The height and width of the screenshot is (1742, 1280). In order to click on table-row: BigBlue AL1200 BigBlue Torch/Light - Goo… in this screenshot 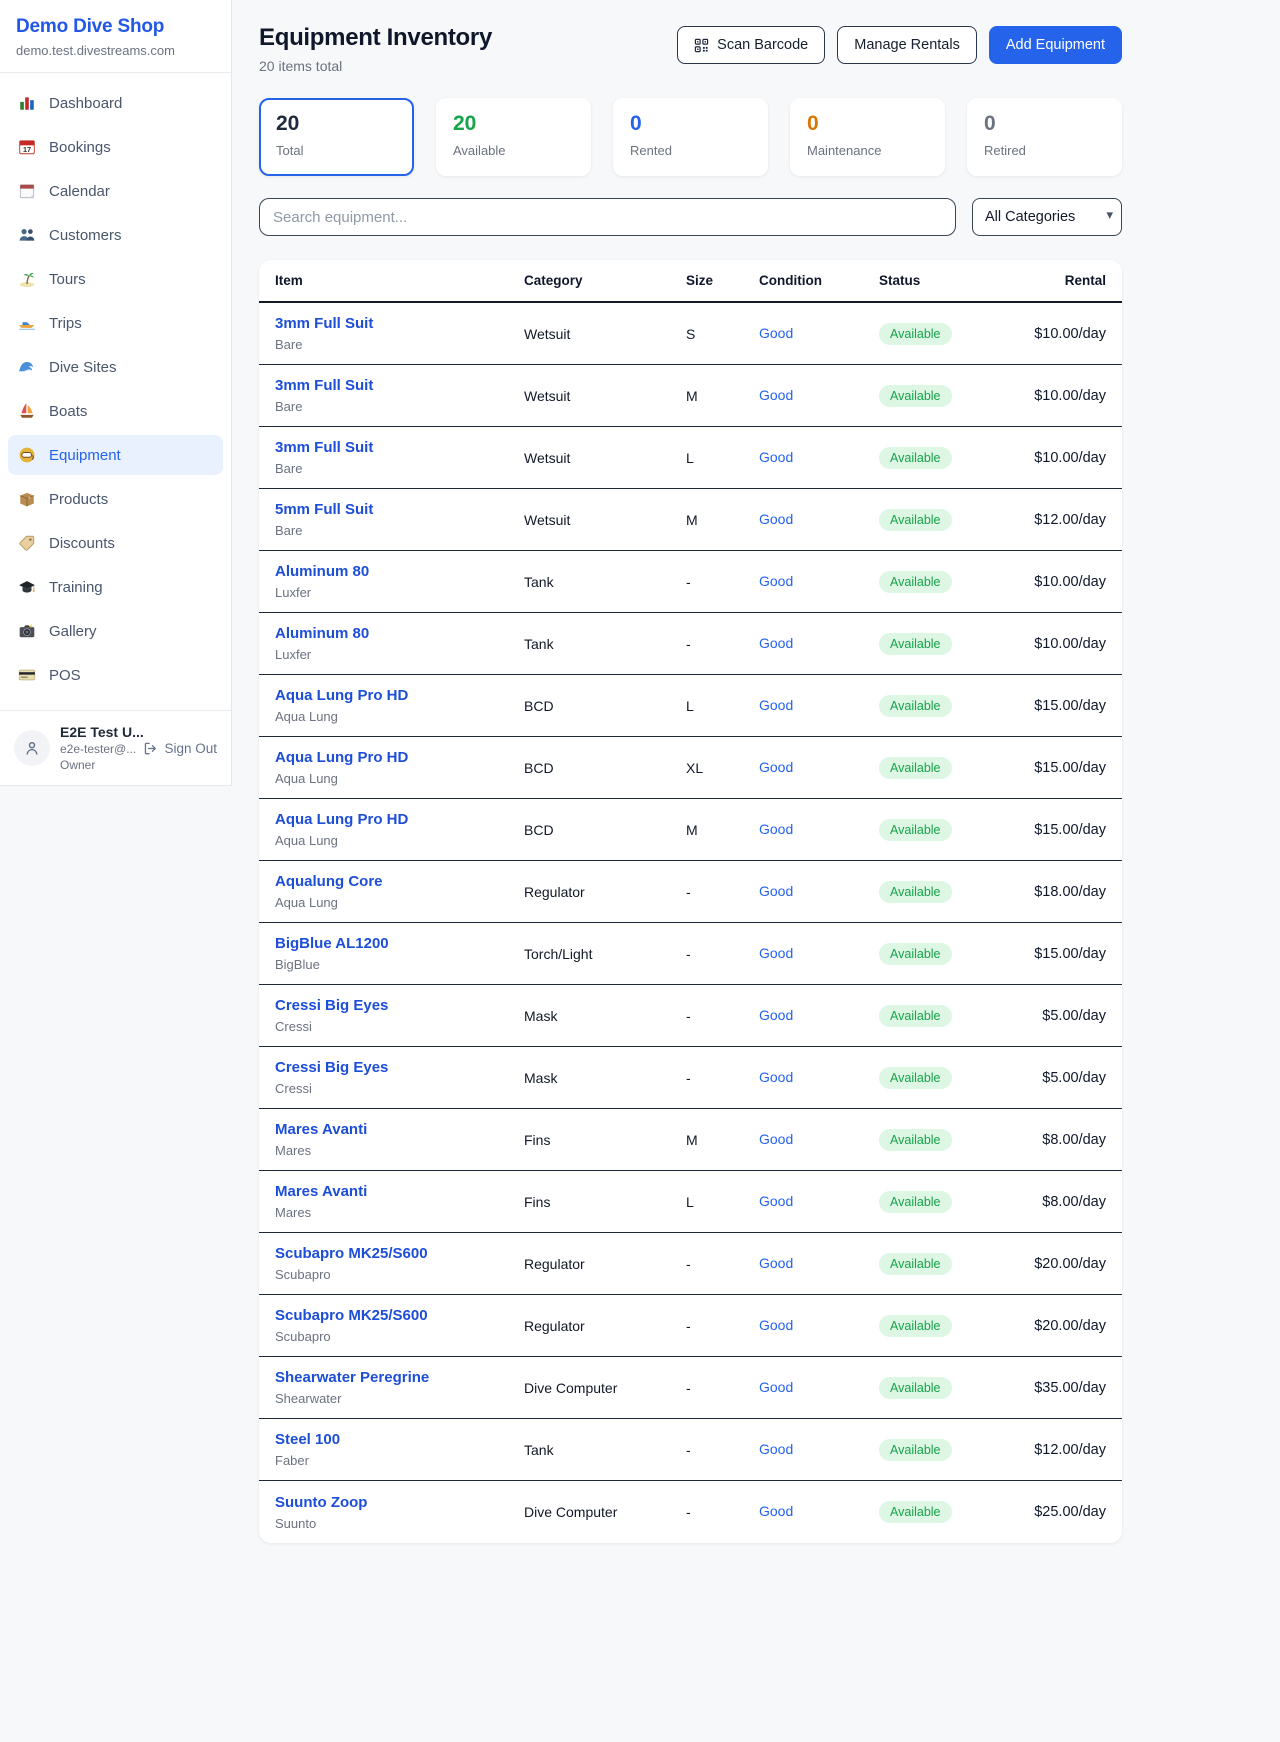, I will do `click(690, 954)`.